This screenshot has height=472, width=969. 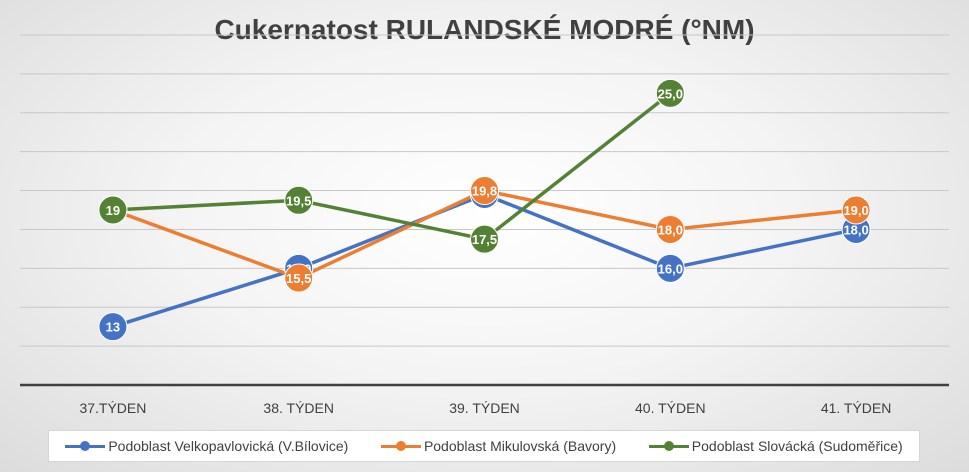 I want to click on chart-title: Cukernatost RULANDSKÉ MODRÉ (°NM), so click(x=484, y=29).